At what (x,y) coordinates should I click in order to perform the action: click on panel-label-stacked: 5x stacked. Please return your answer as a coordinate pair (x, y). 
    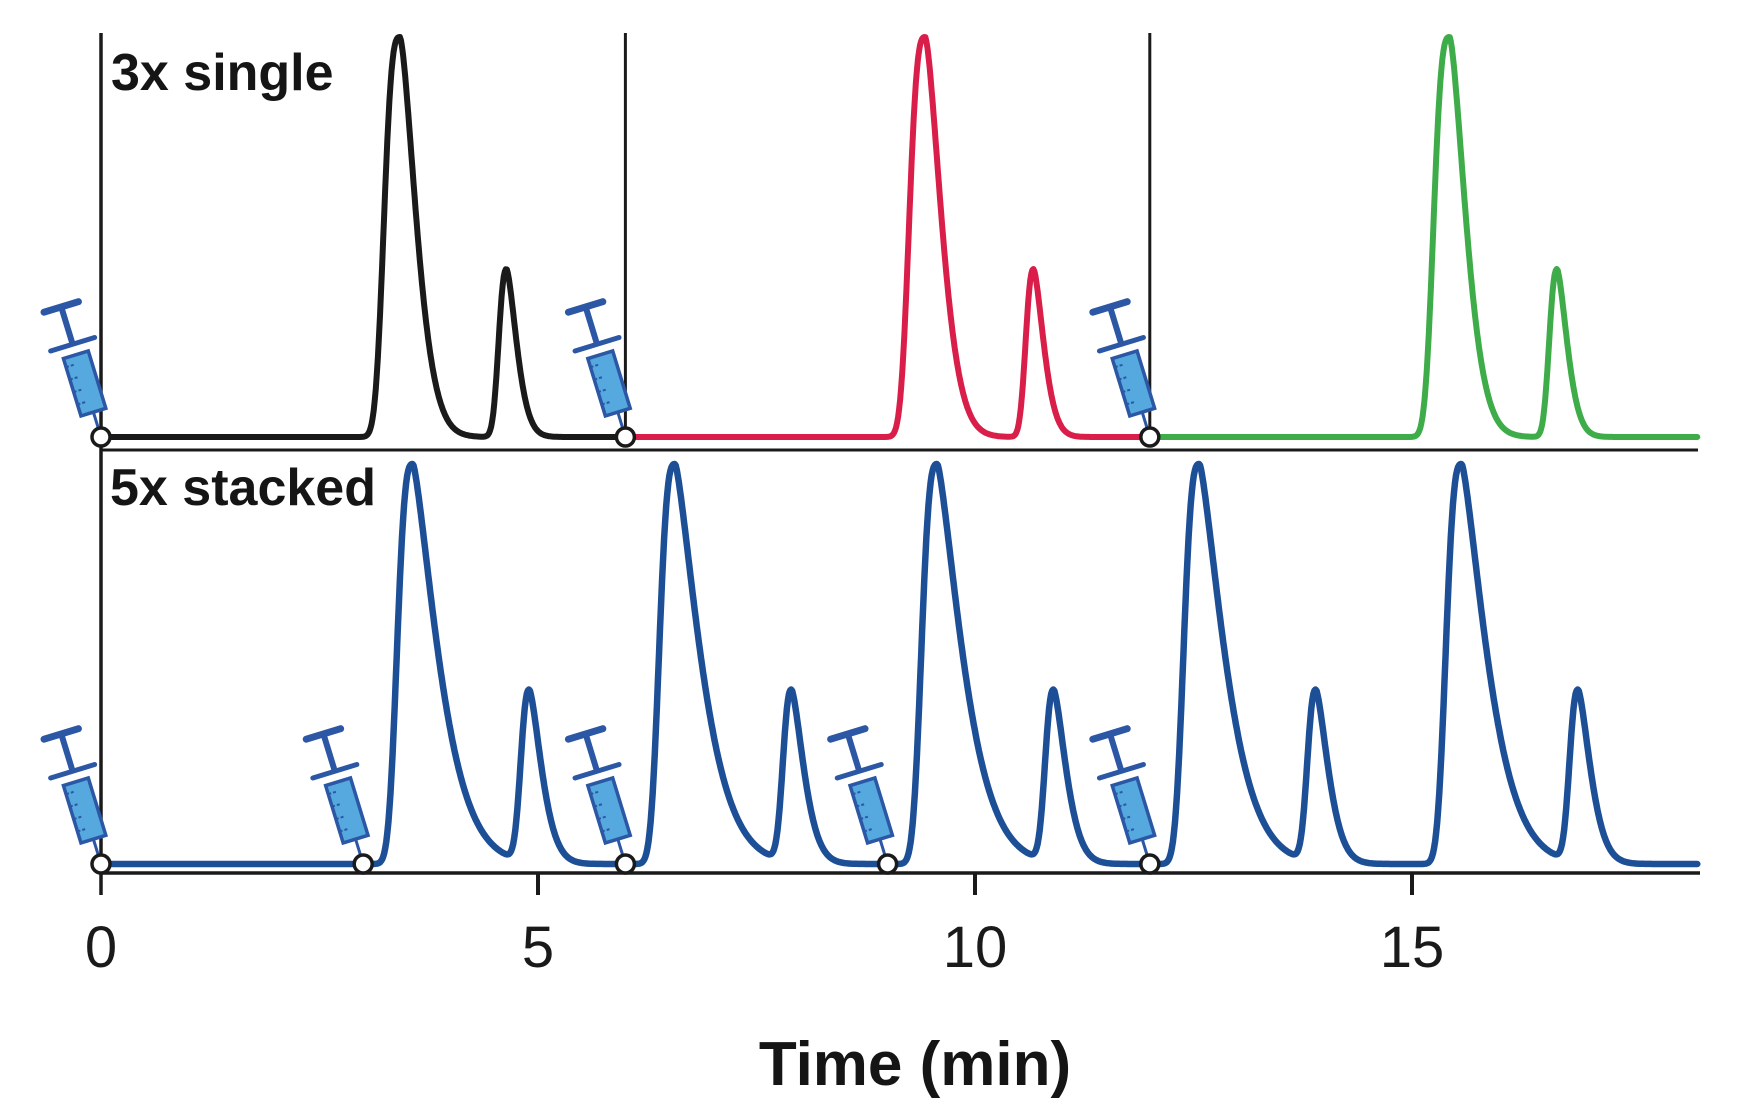
    Looking at the image, I should click on (243, 488).